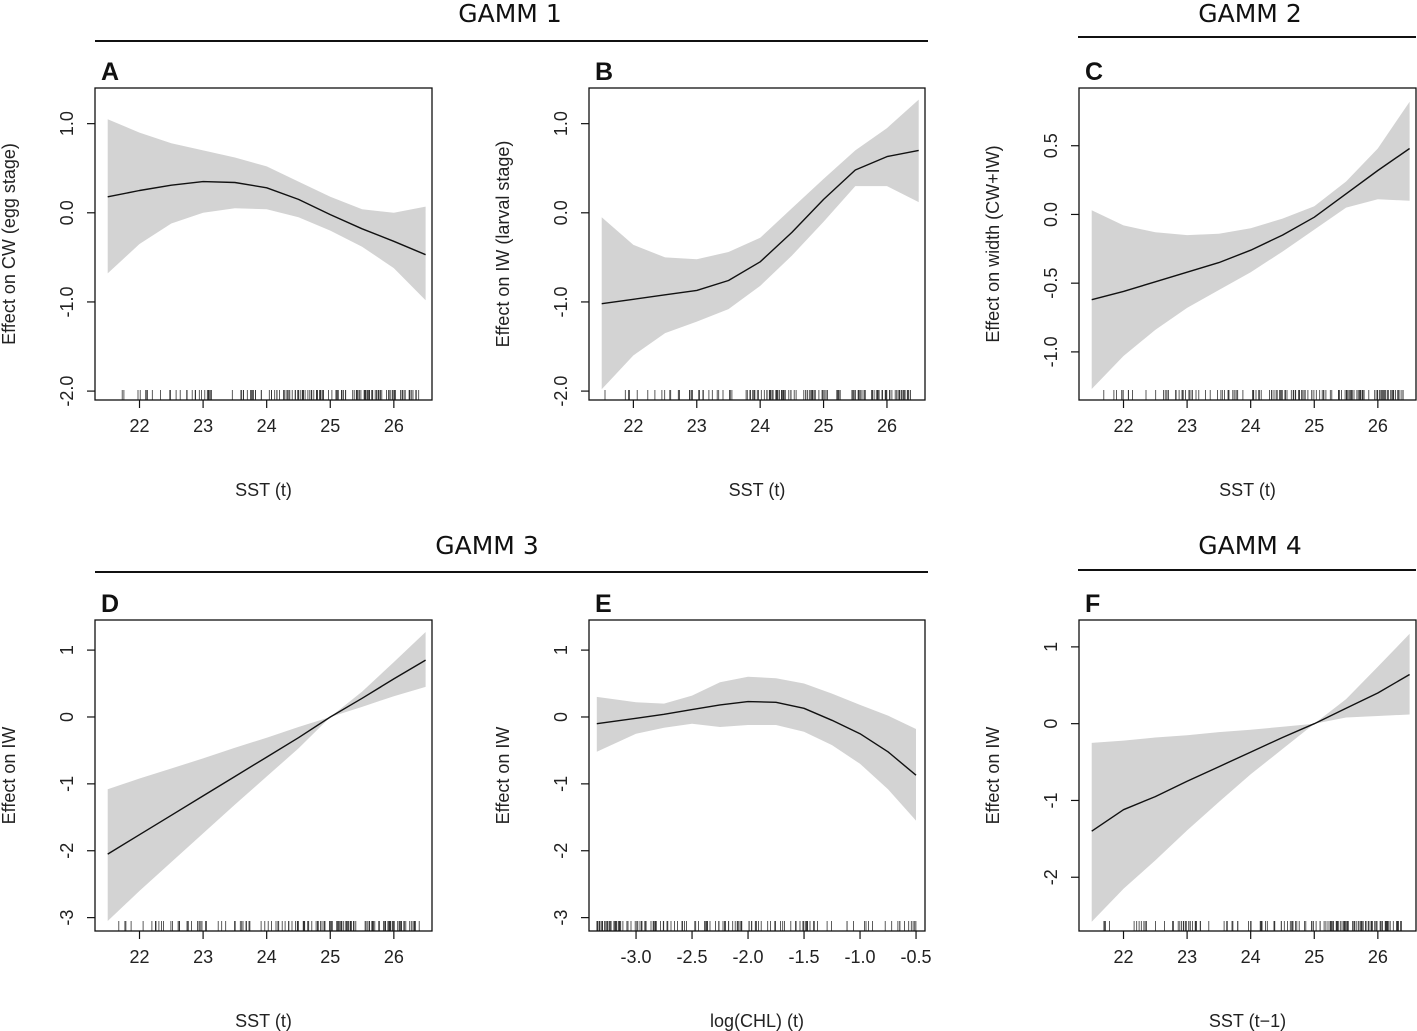 Image resolution: width=1417 pixels, height=1031 pixels. What do you see at coordinates (1247, 1021) in the screenshot?
I see `x-axis-label: SST (t−1)` at bounding box center [1247, 1021].